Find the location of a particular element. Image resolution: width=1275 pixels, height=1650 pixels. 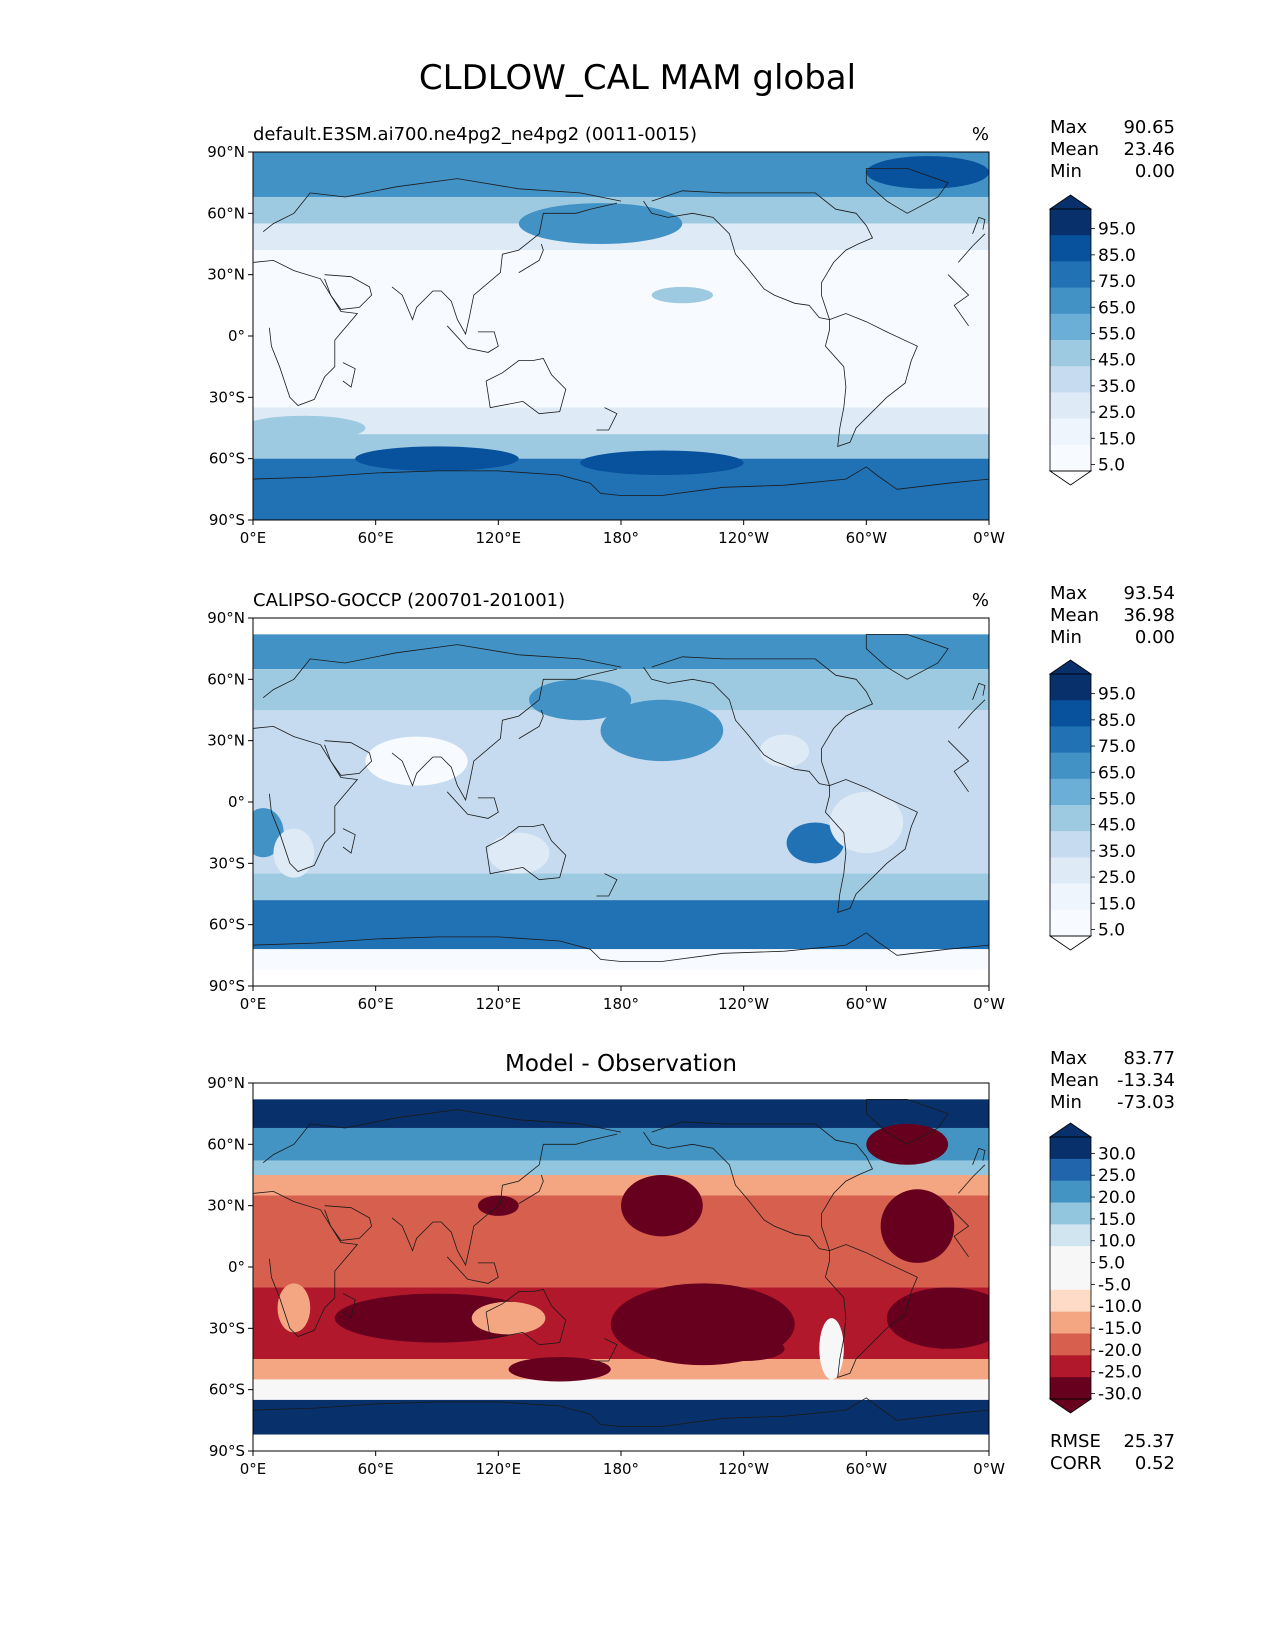

colorbar-tick-label: -15.0 is located at coordinates (1120, 1329).